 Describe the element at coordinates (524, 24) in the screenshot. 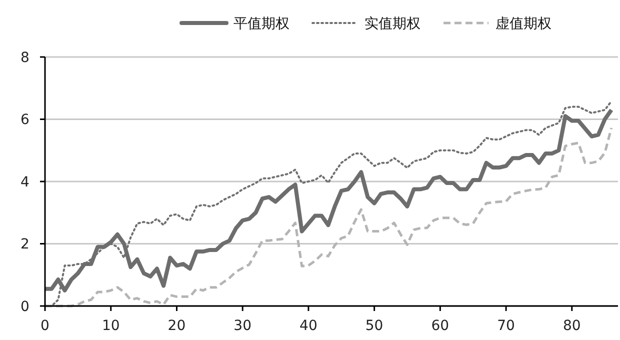

I see `legend-label: 虚值期权` at that location.